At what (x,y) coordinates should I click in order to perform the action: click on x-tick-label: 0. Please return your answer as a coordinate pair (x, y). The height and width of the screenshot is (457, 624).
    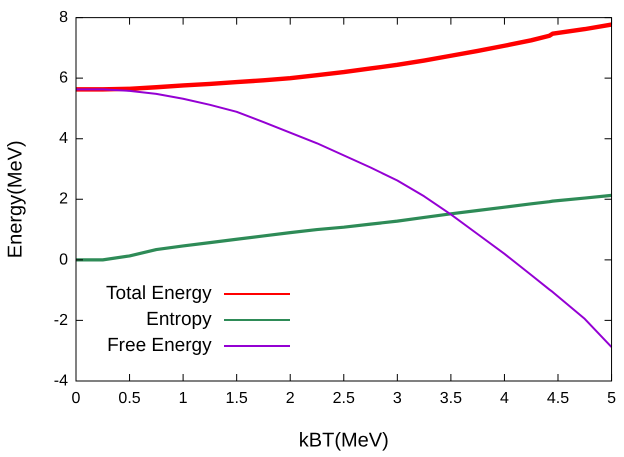
    Looking at the image, I should click on (76, 399).